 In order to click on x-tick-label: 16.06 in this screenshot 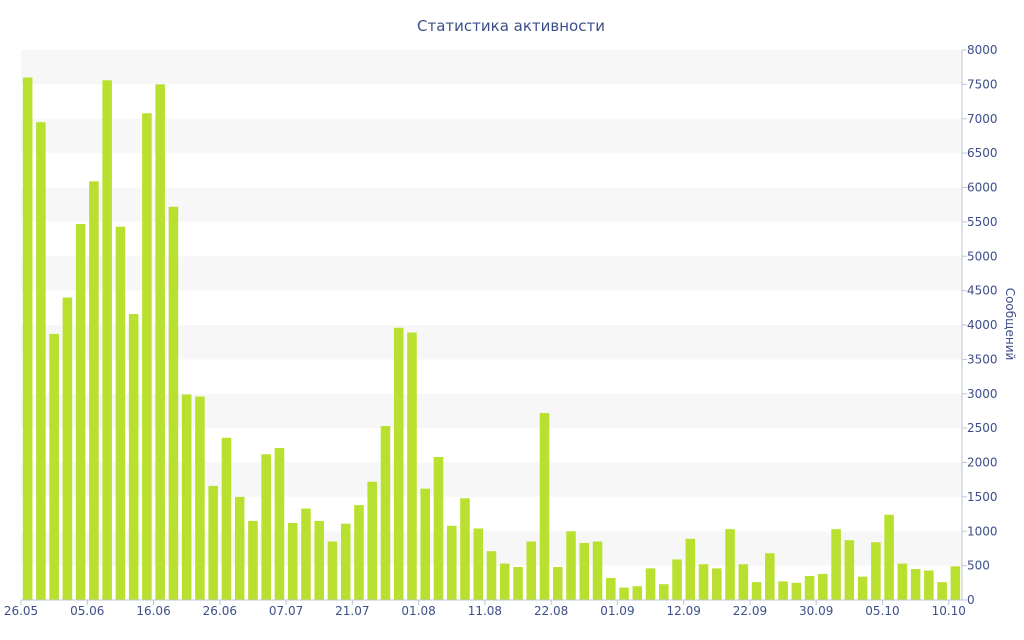, I will do `click(153, 611)`.